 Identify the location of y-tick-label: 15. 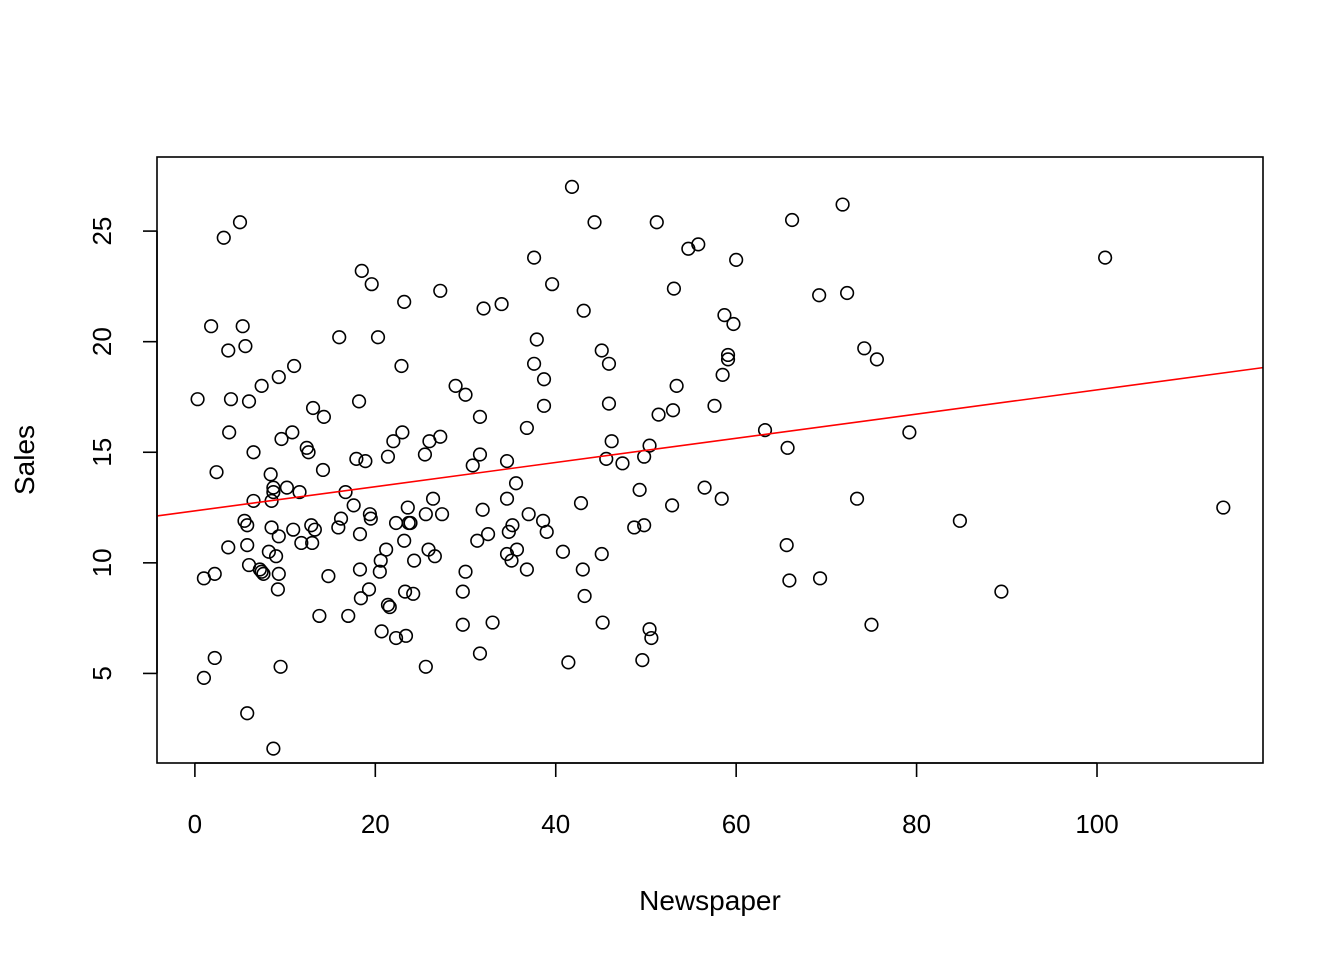
(102, 452).